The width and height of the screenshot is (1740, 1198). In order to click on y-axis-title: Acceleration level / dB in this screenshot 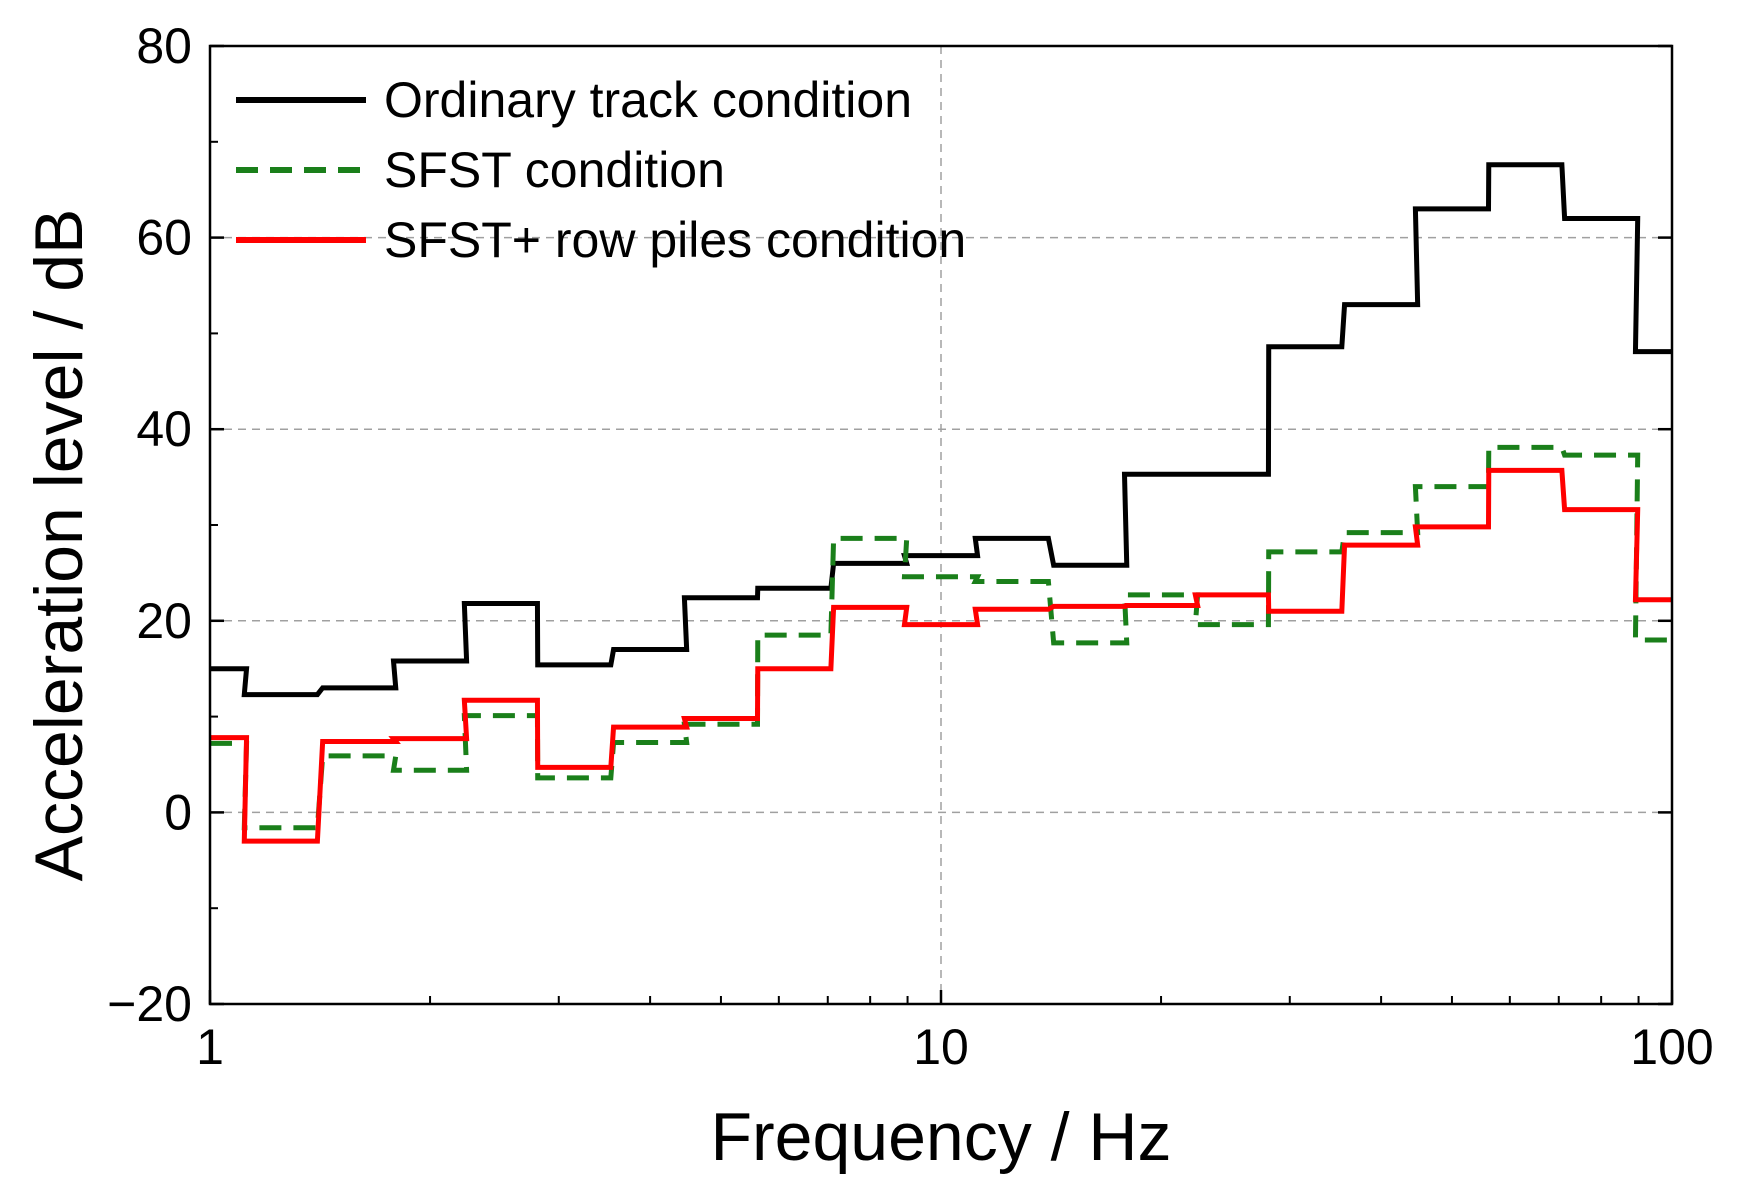, I will do `click(59, 545)`.